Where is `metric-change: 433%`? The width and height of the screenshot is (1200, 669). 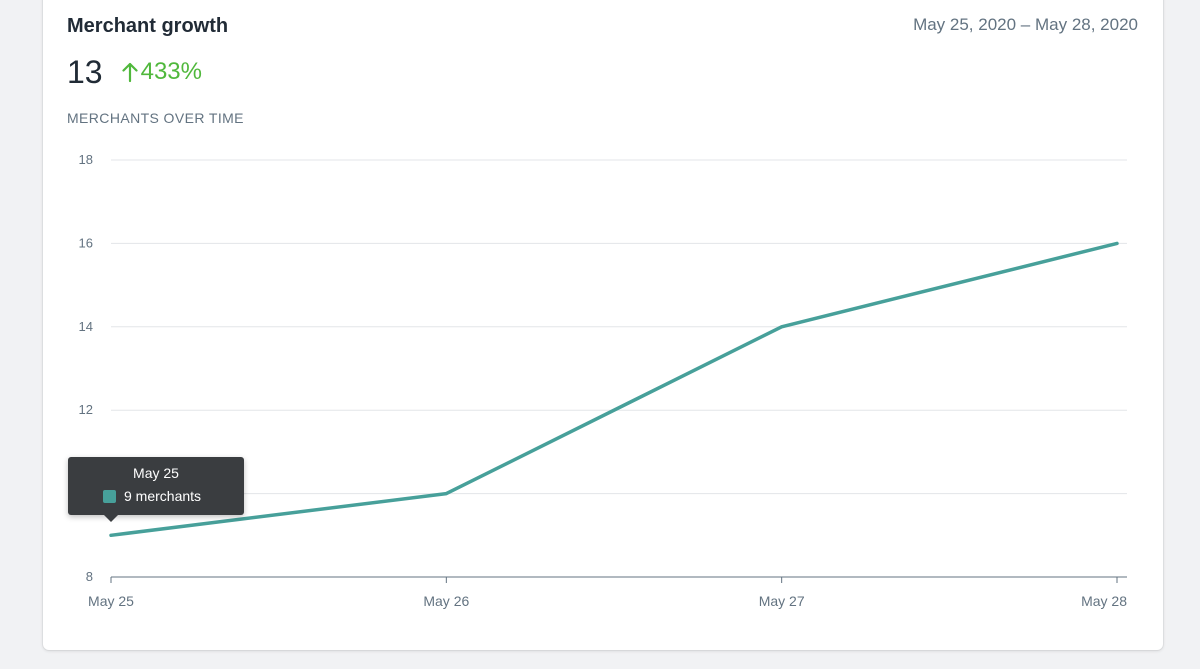 metric-change: 433% is located at coordinates (161, 72).